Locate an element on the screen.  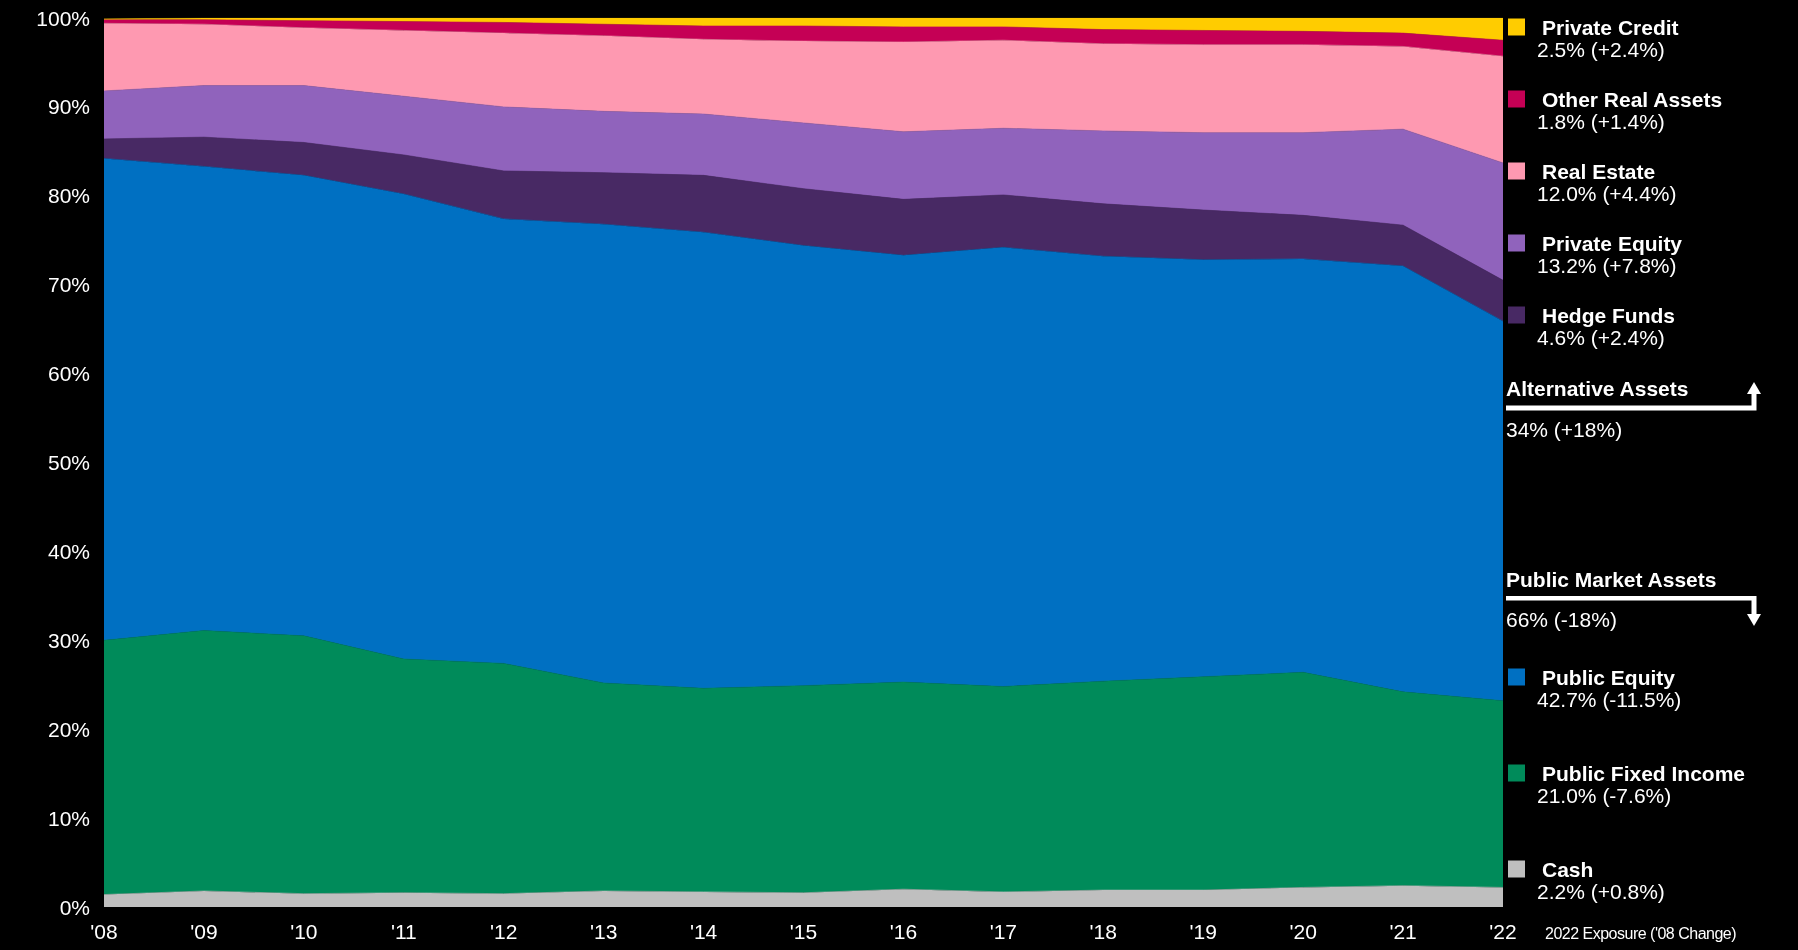
x-tick-label: '10 is located at coordinates (304, 931).